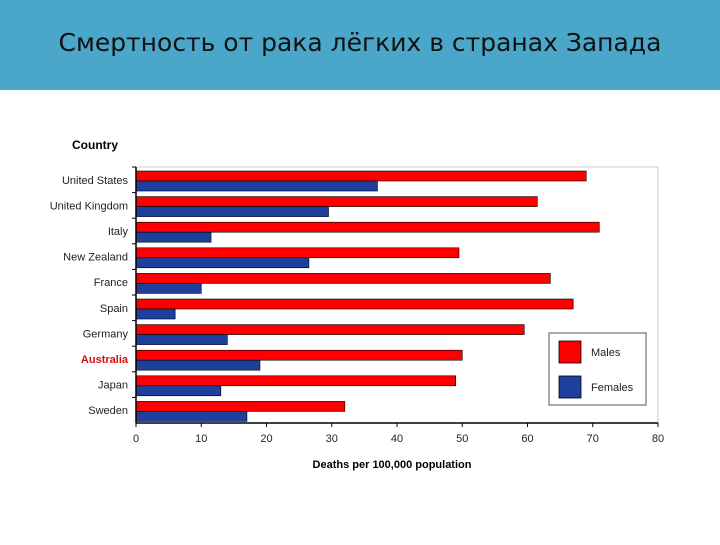  Describe the element at coordinates (597, 369) in the screenshot. I see `chart-legend: Males Females` at that location.